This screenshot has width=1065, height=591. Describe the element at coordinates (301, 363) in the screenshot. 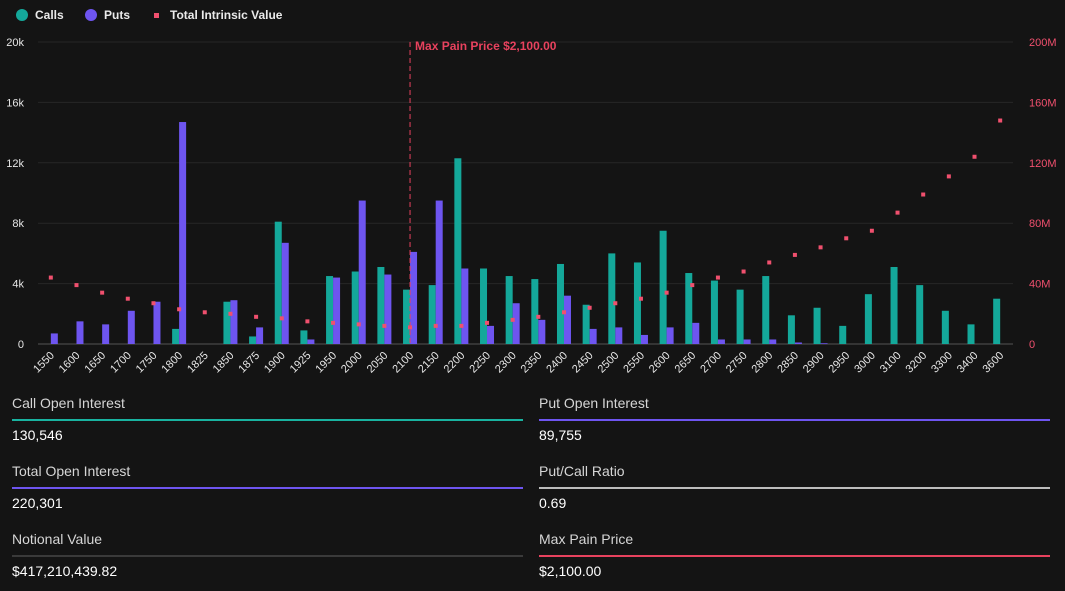

I see `x-tick-label: 1925` at that location.